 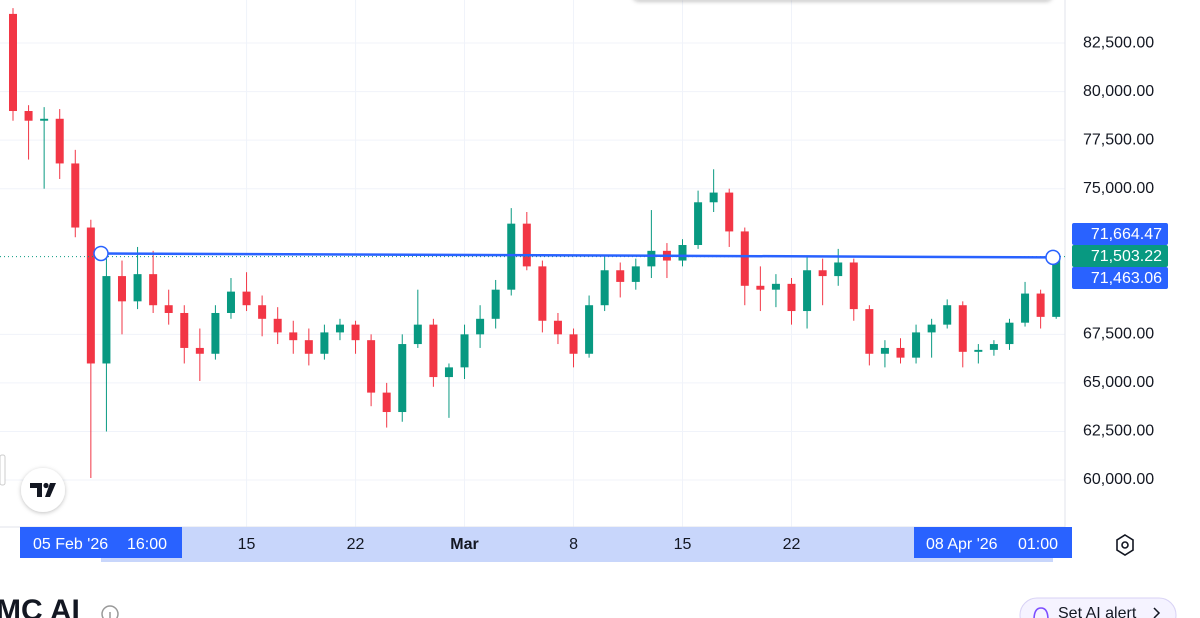 I want to click on settings-gear, so click(x=1125, y=545).